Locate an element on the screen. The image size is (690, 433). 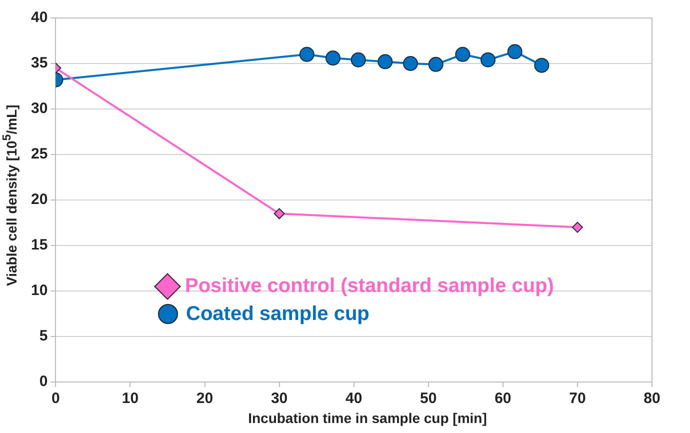
y-tick-label: 40 is located at coordinates (39, 17).